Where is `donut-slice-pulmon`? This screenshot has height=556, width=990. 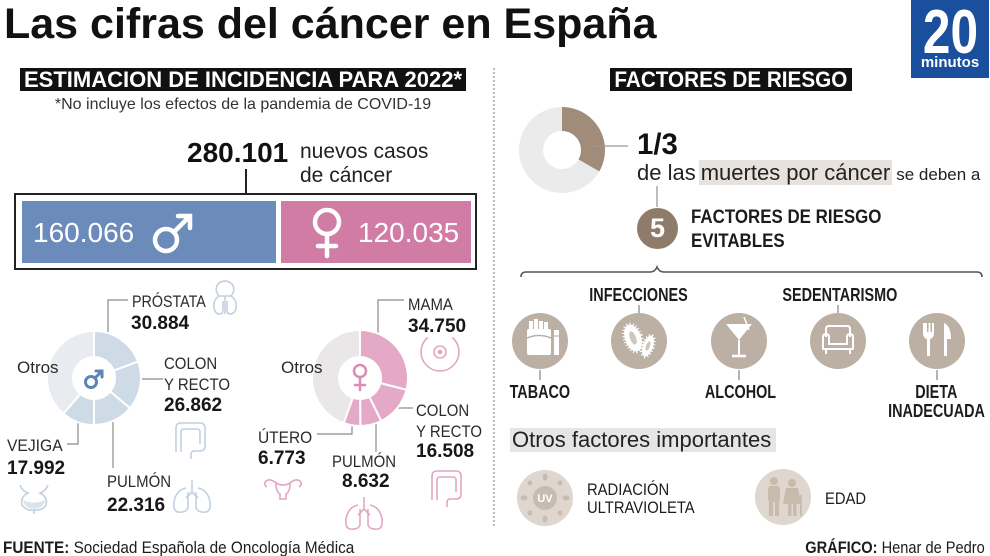
donut-slice-pulmon is located at coordinates (371, 411).